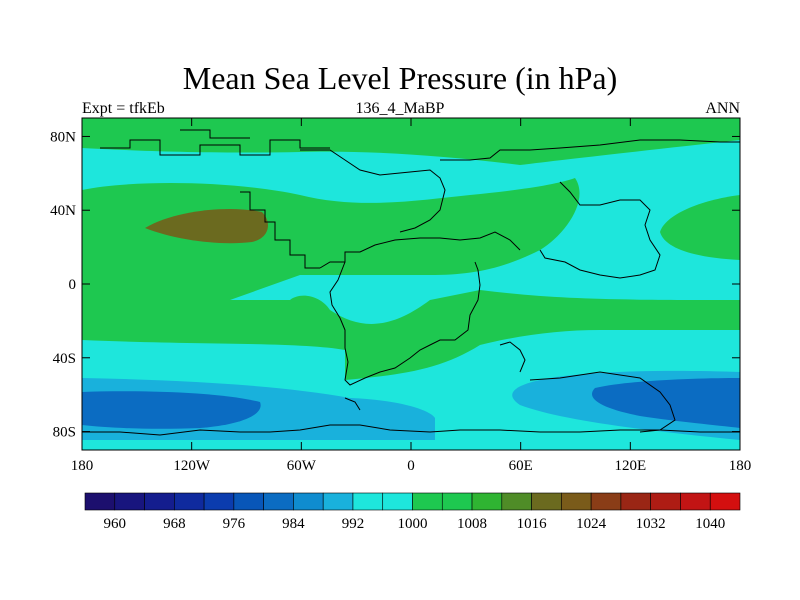 This screenshot has width=800, height=600. I want to click on field-s-low-west, so click(171, 410).